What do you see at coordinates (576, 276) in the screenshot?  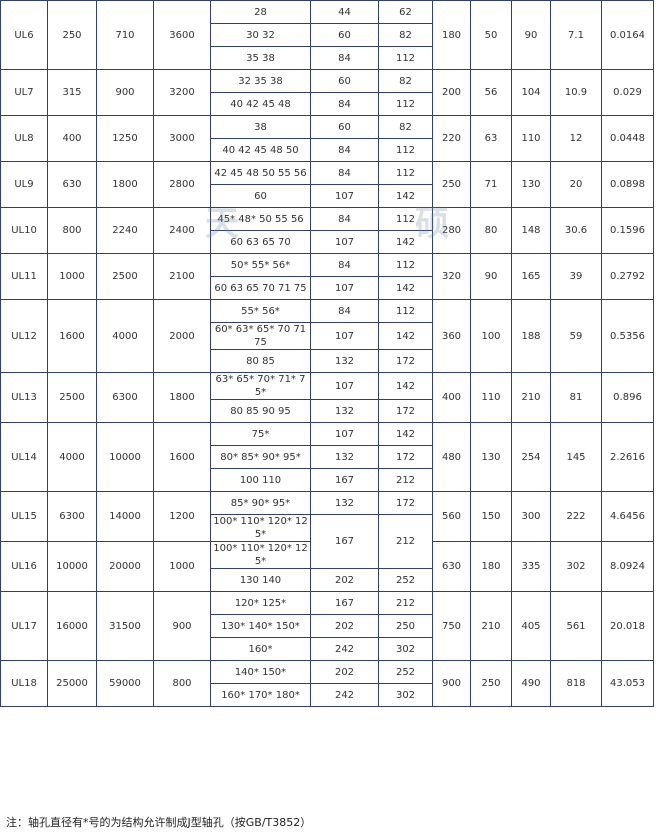 I see `dim-cell: 39` at bounding box center [576, 276].